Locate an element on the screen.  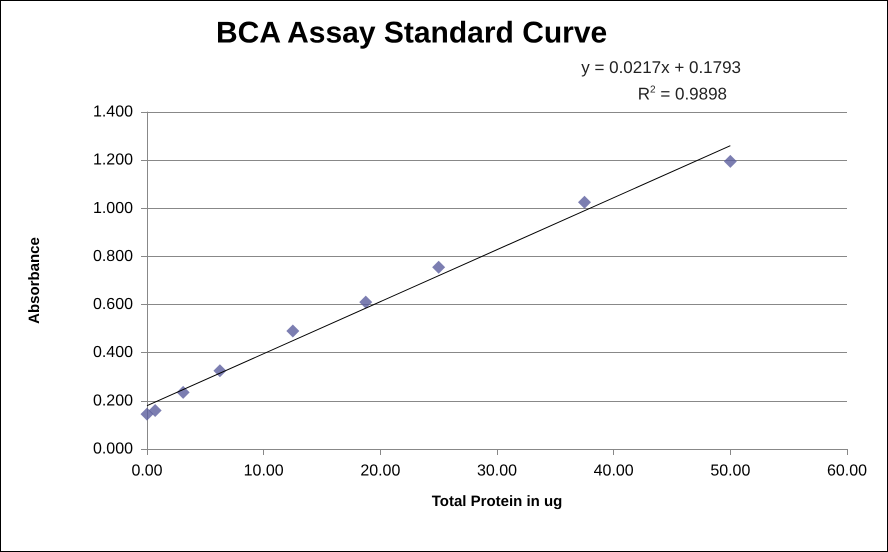
text: y = 0.0217x + 0.1793 is located at coordinates (661, 67).